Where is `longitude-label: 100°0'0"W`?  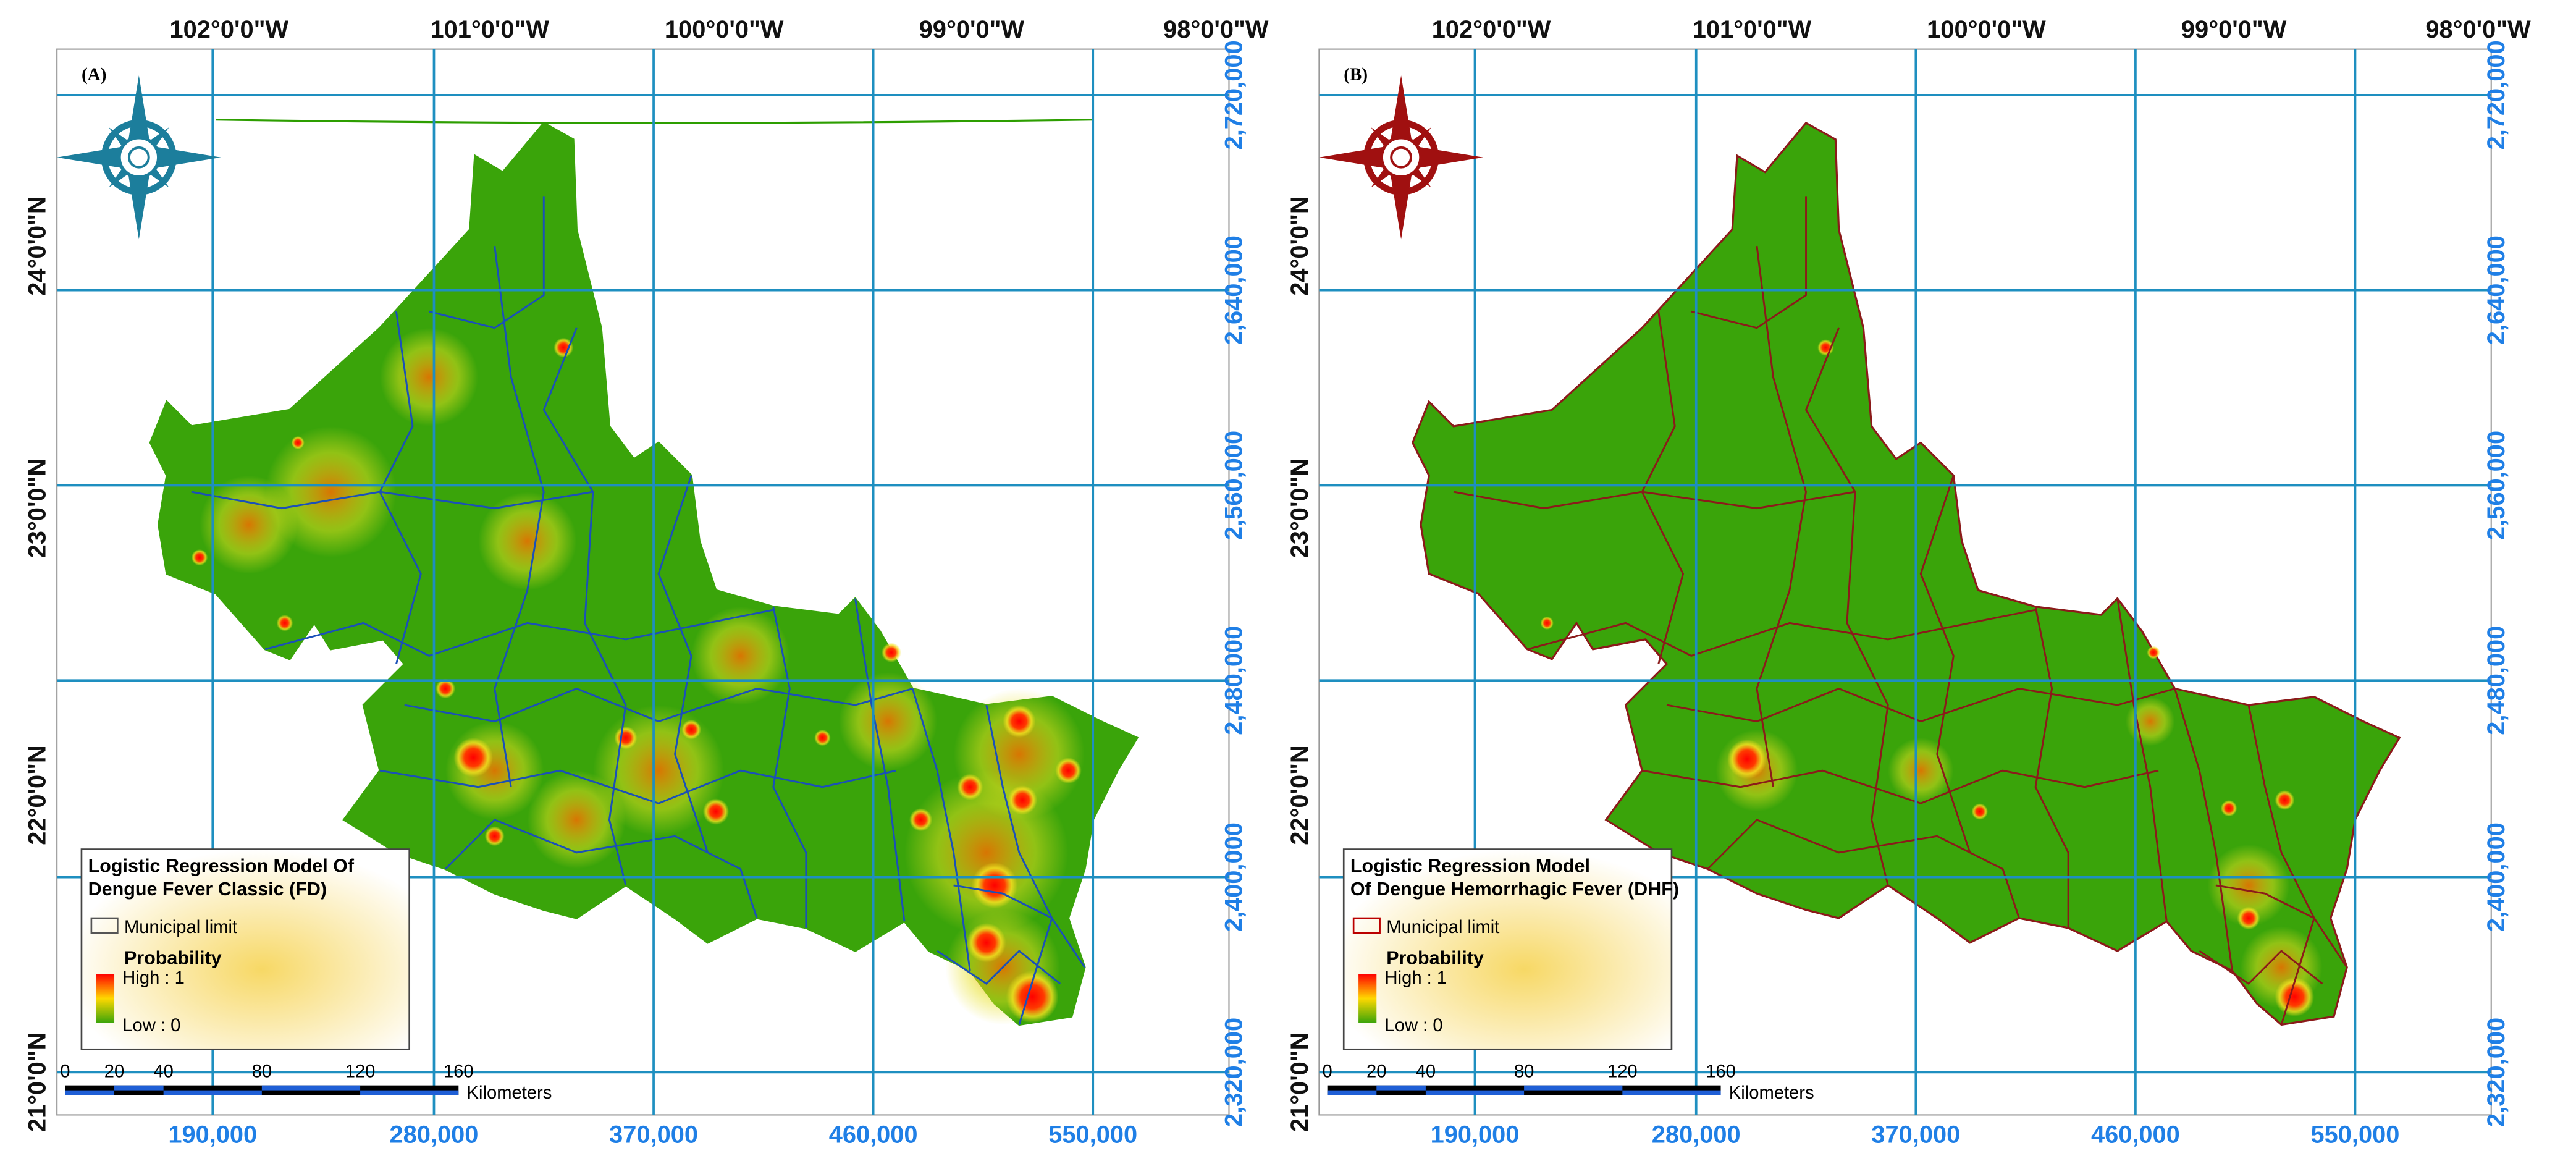 longitude-label: 100°0'0"W is located at coordinates (724, 29).